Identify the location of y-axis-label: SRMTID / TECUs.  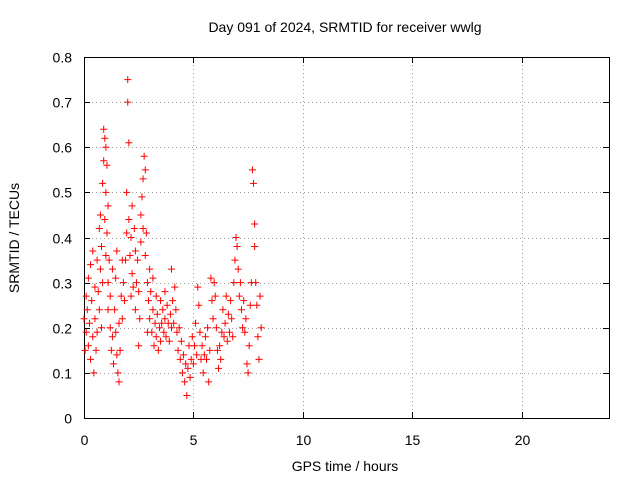
(14, 238).